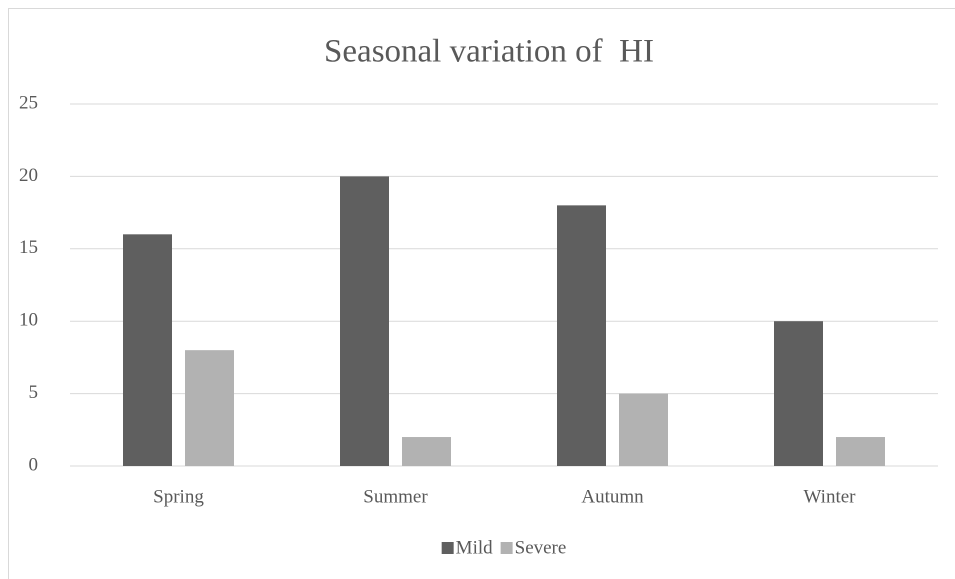 This screenshot has width=955, height=579. Describe the element at coordinates (612, 496) in the screenshot. I see `x-tick-label: Autumn` at that location.